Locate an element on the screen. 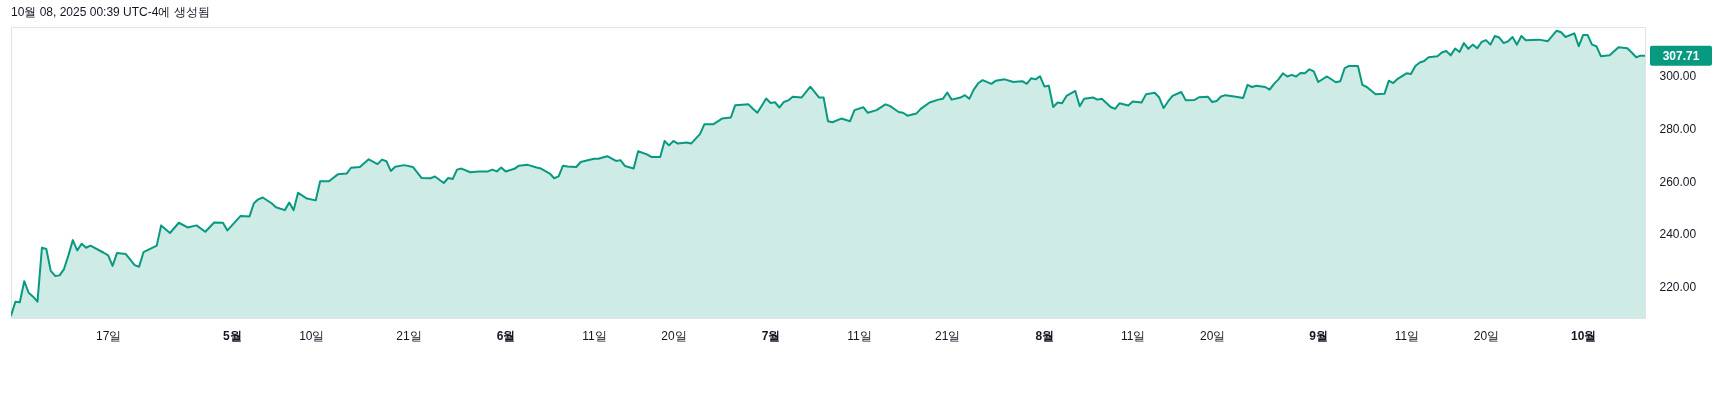 Image resolution: width=1720 pixels, height=407 pixels. y-tick-label: 220.00 is located at coordinates (1678, 286).